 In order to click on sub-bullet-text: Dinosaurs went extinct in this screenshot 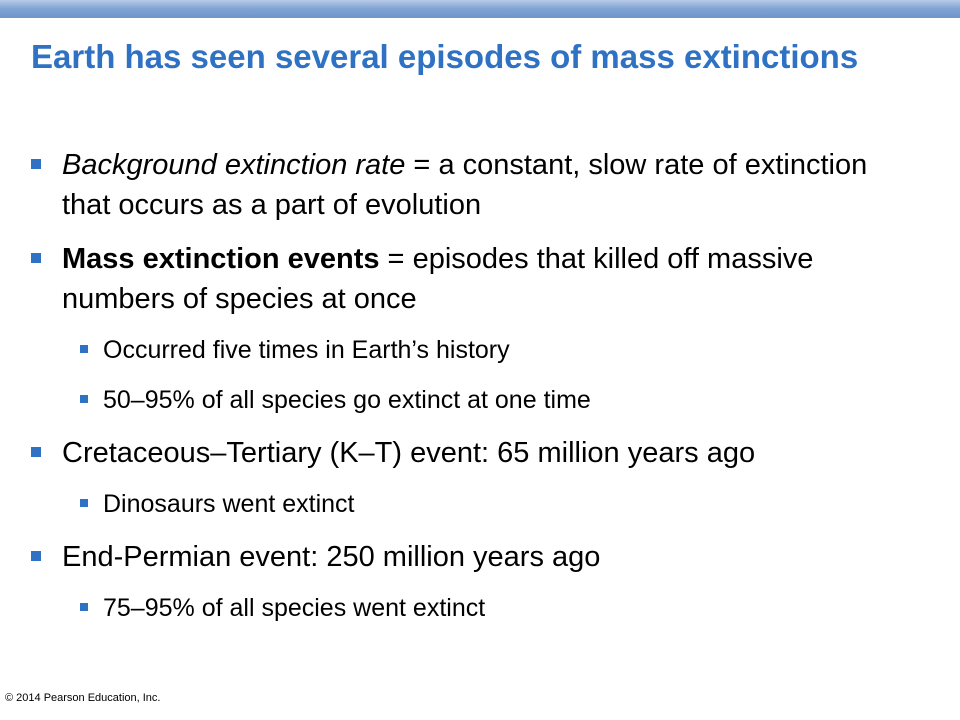, I will do `click(229, 504)`.